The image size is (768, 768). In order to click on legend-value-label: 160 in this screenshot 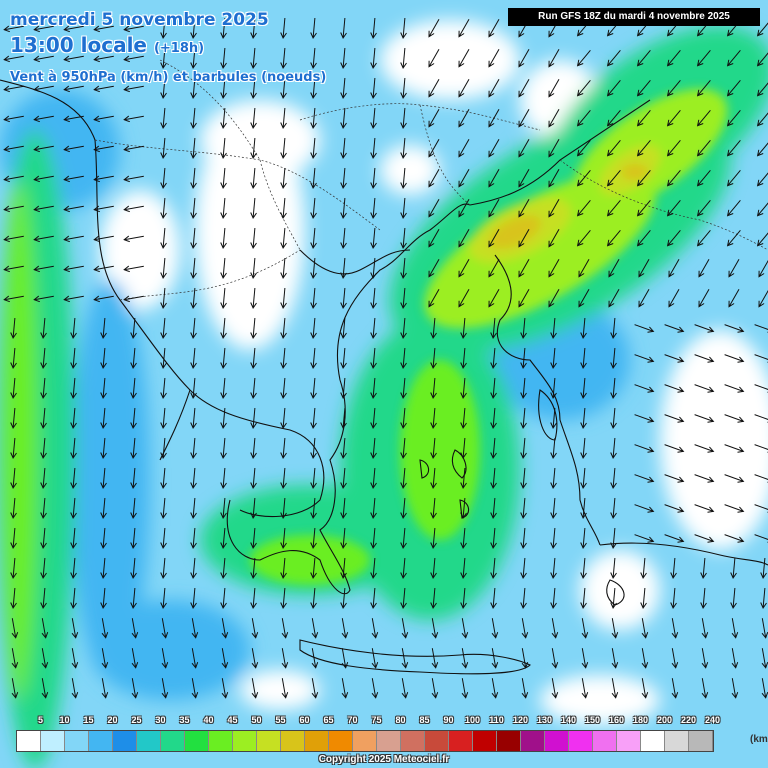, I will do `click(616, 720)`.